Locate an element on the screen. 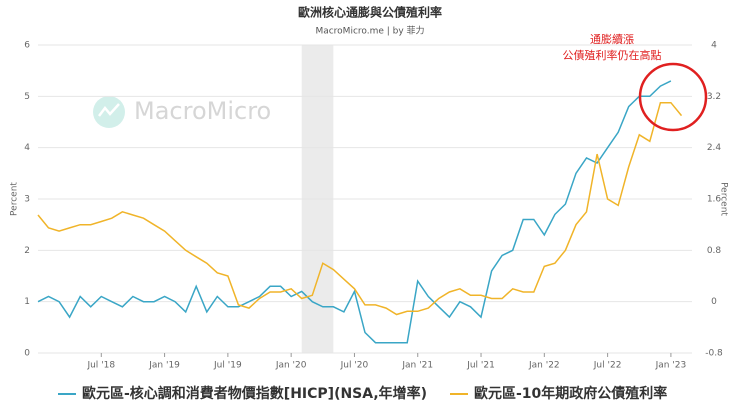 This screenshot has width=740, height=416. chart-title: 歐洲核心通膨與公債殖利率 is located at coordinates (370, 12).